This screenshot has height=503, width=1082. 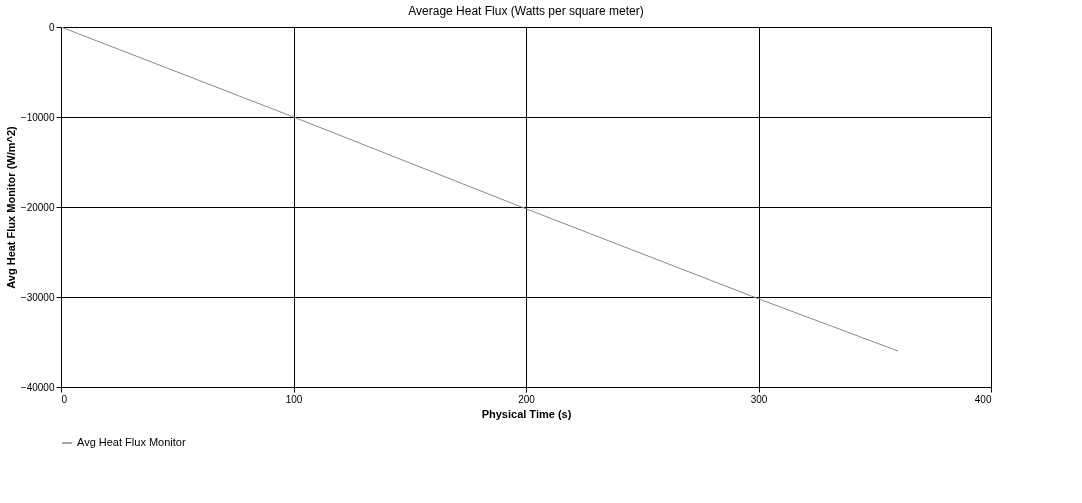 I want to click on x-tick-label: 0, so click(x=64, y=399).